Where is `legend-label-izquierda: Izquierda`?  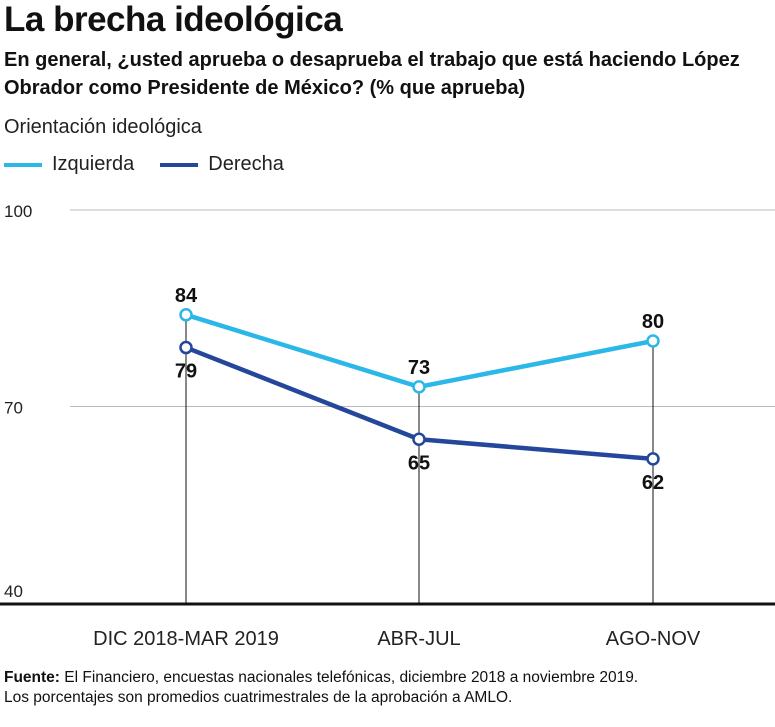 legend-label-izquierda: Izquierda is located at coordinates (93, 164).